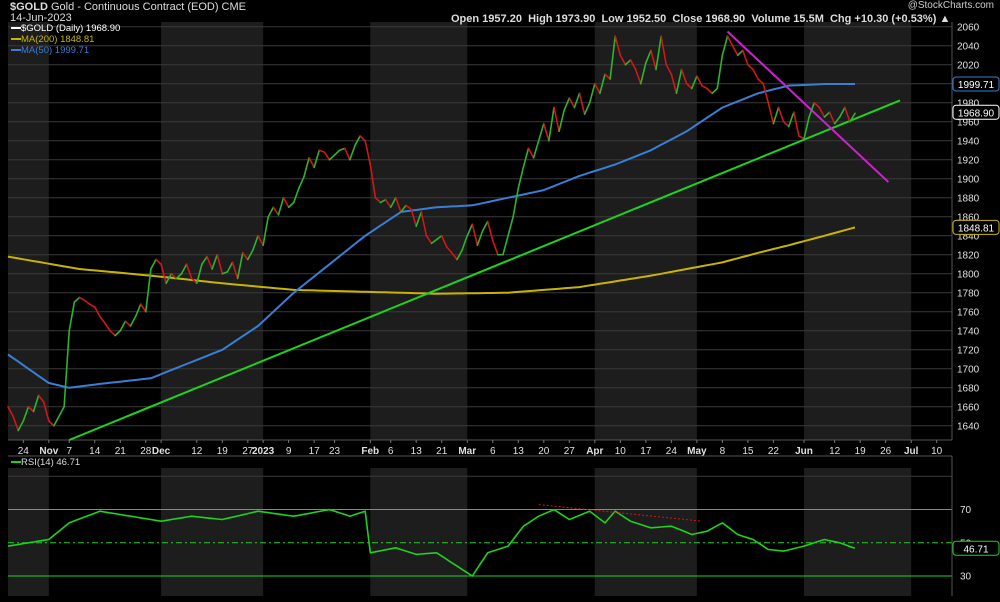  Describe the element at coordinates (48, 451) in the screenshot. I see `x-tick-label: Nov` at that location.